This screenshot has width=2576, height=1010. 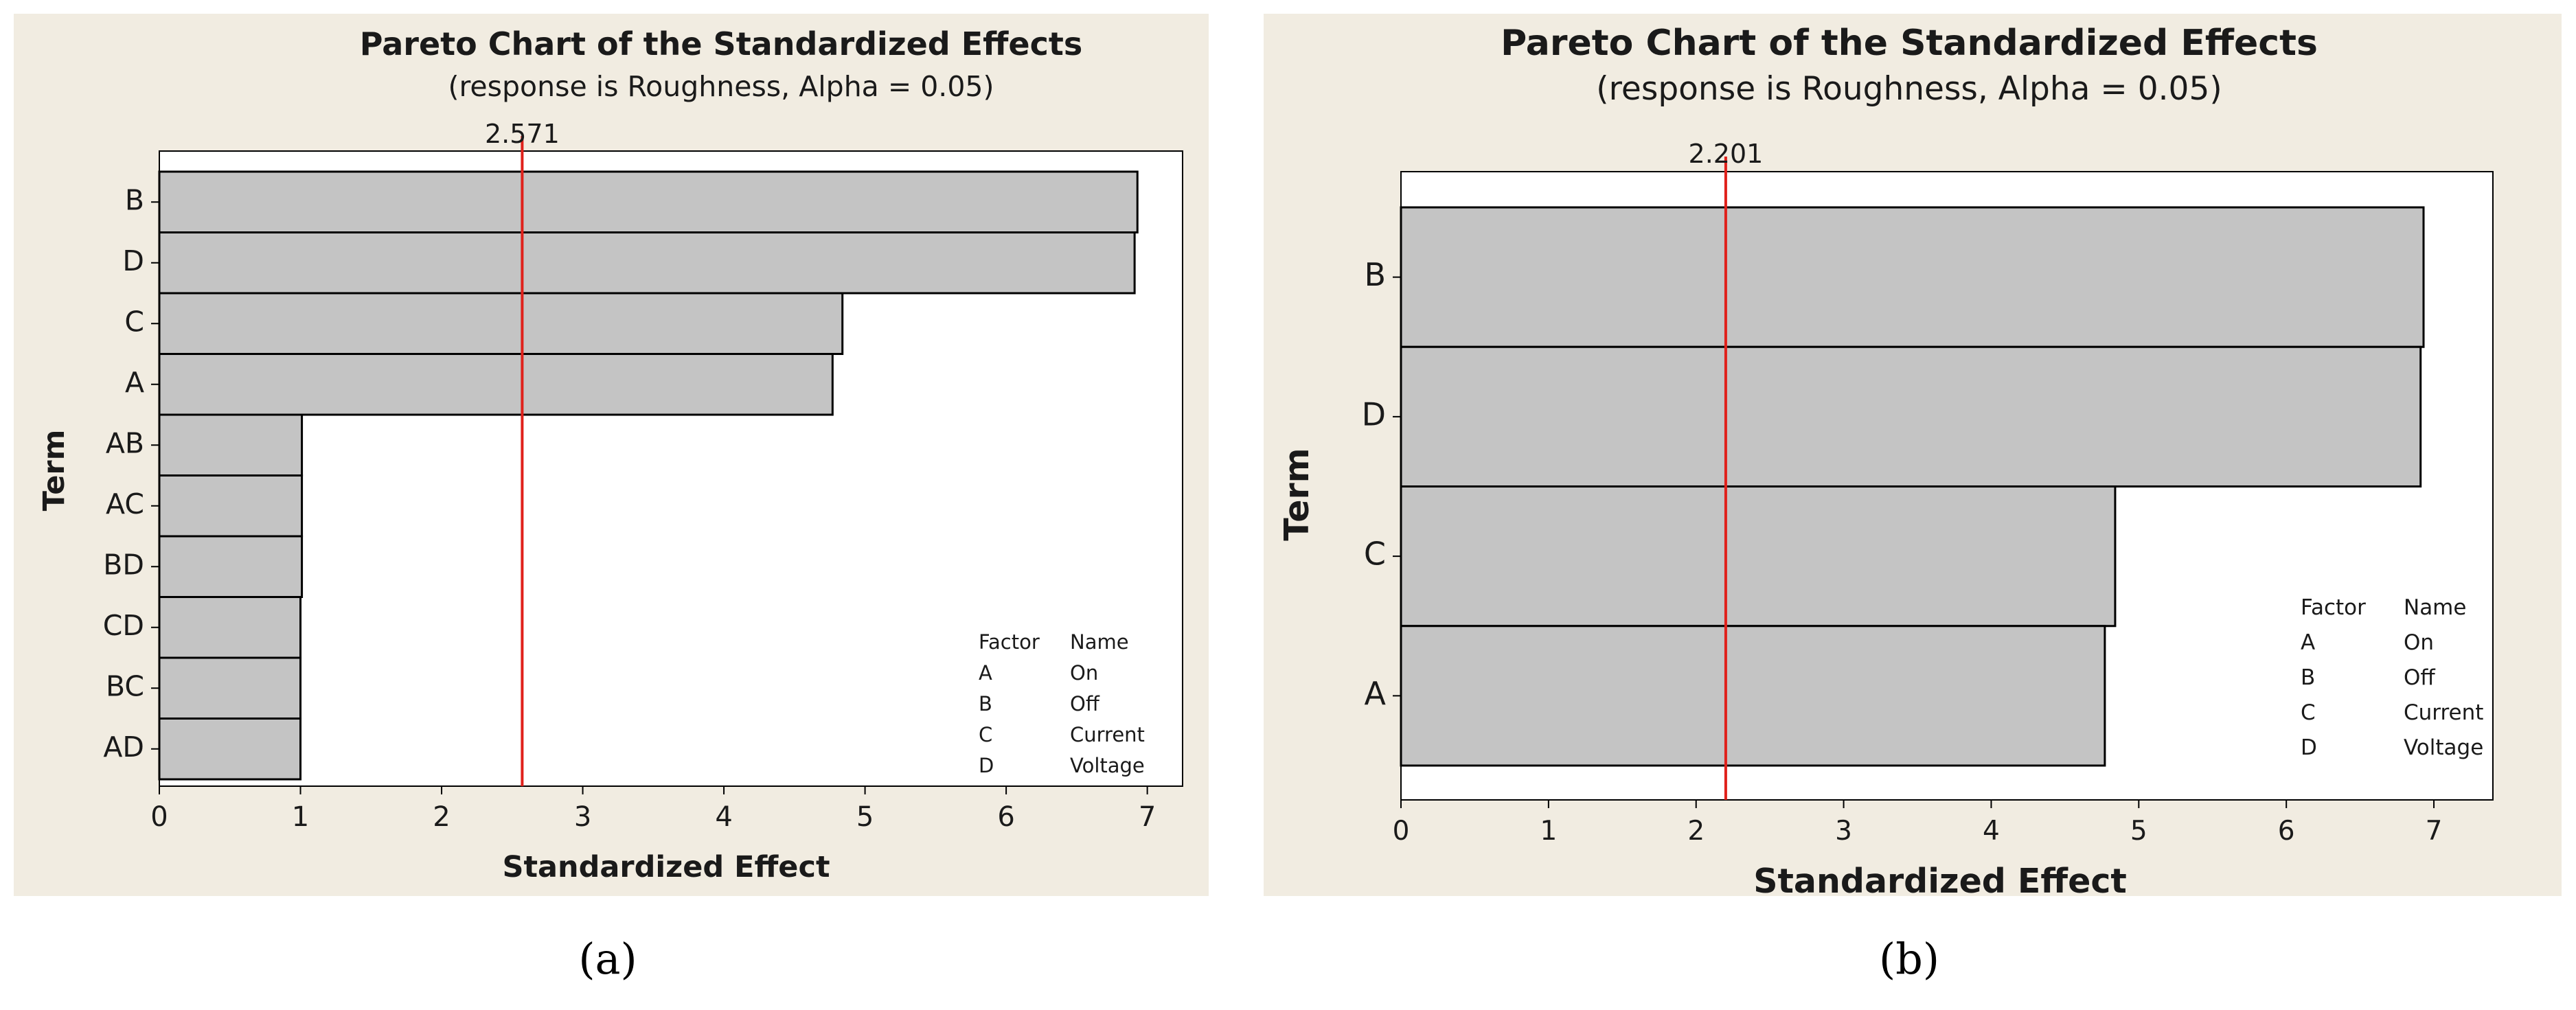 What do you see at coordinates (231, 506) in the screenshot?
I see `bar-ac` at bounding box center [231, 506].